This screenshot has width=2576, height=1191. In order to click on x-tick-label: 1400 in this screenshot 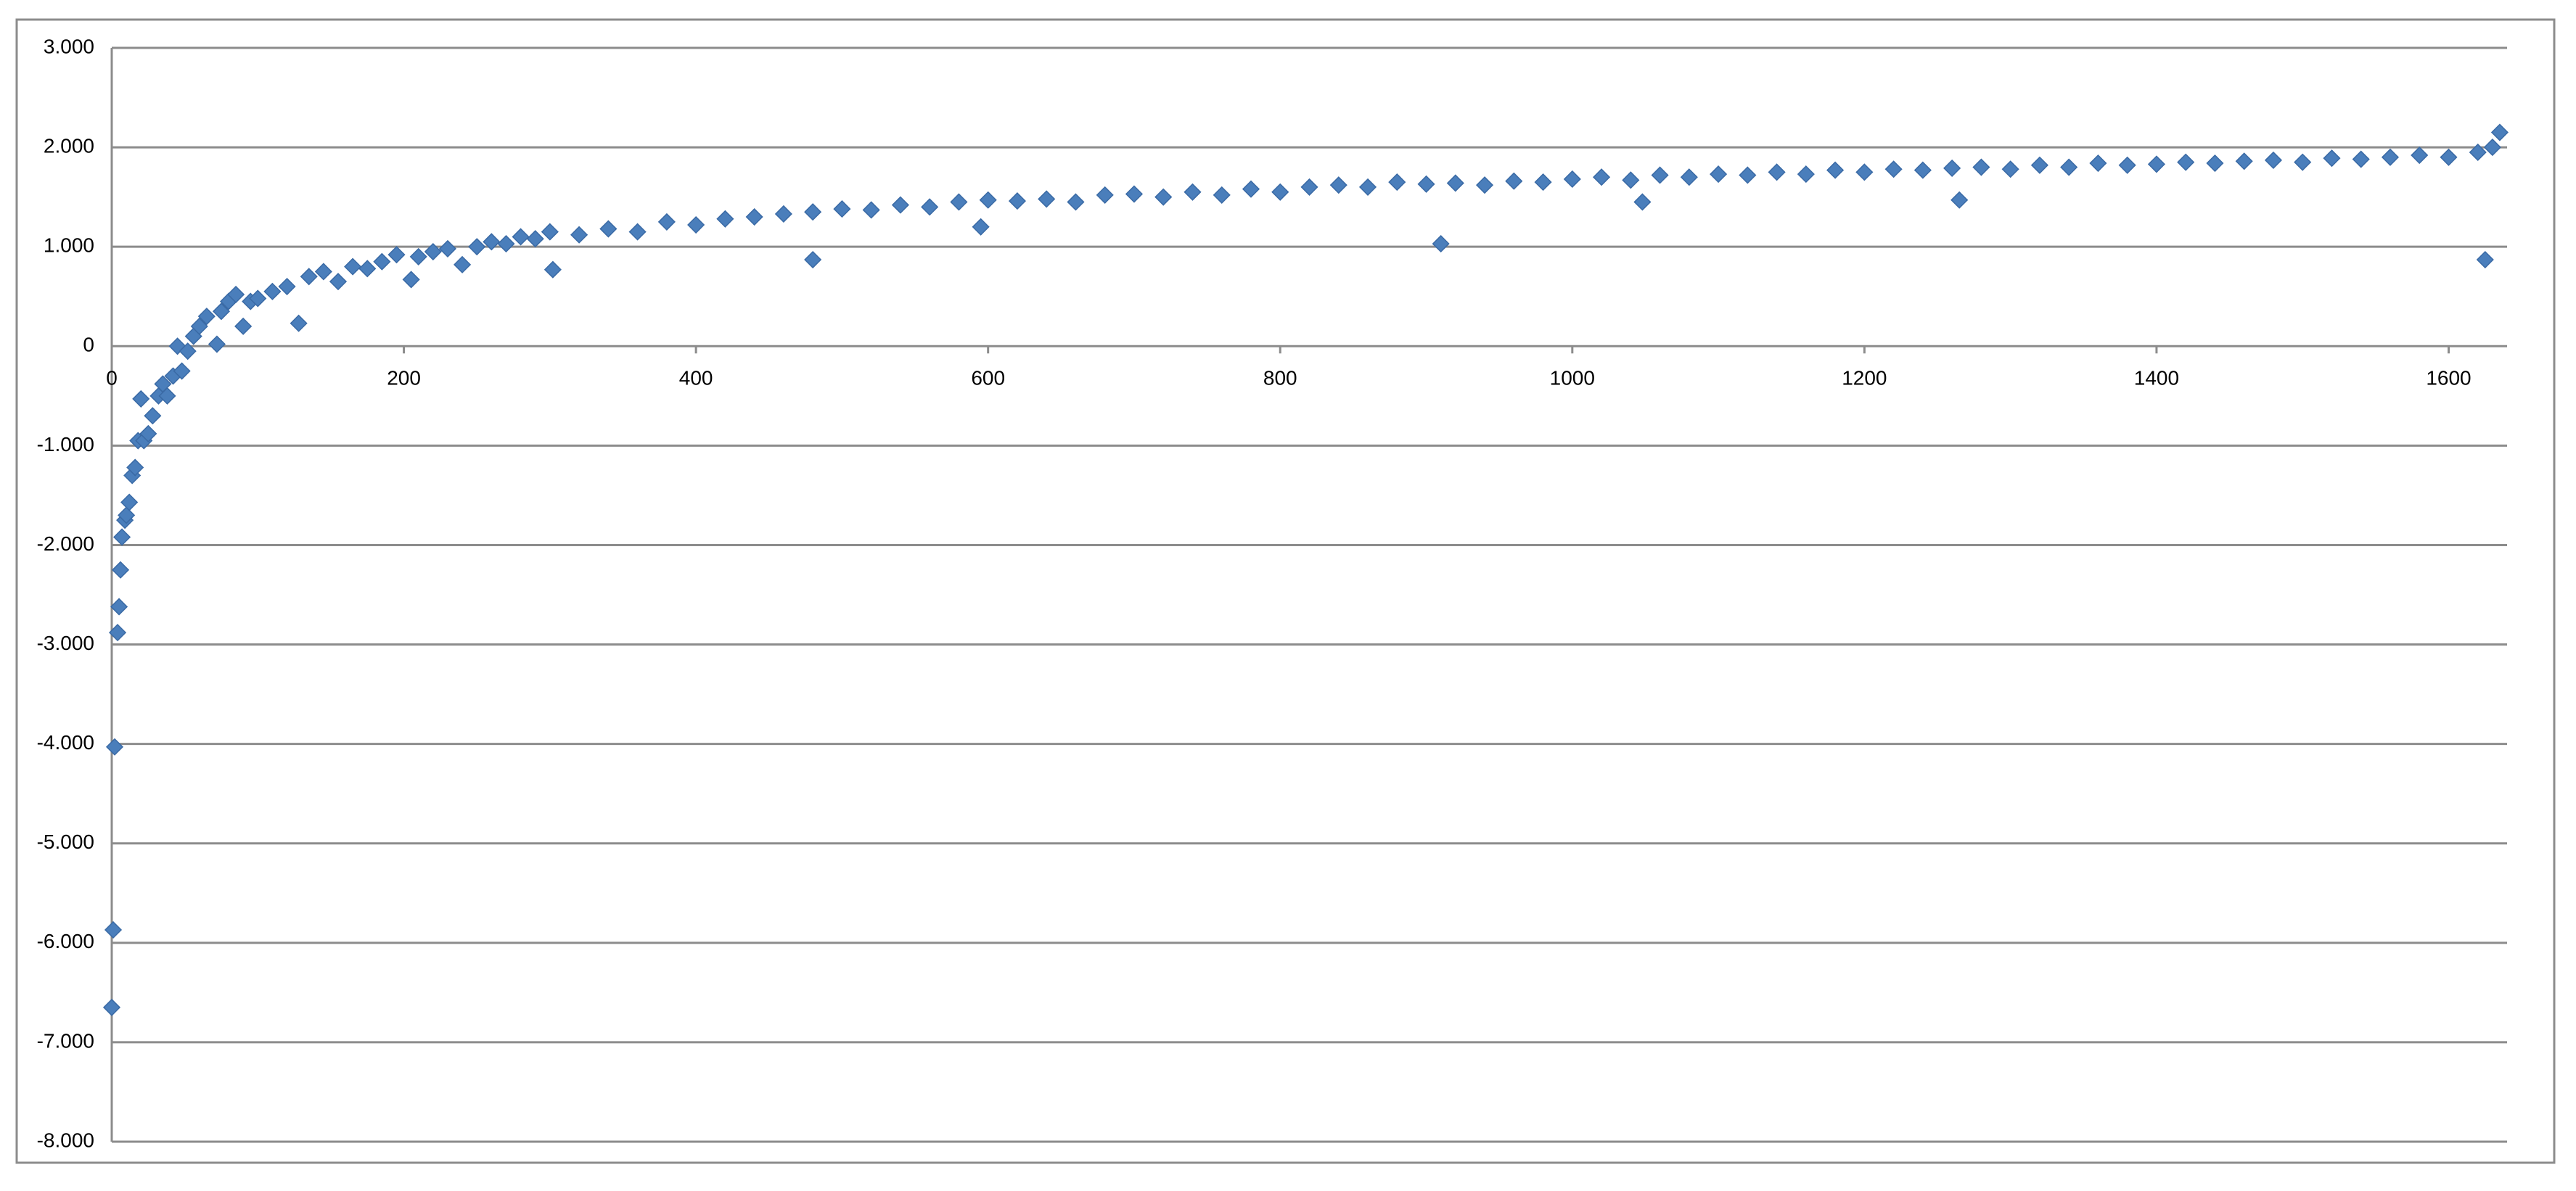, I will do `click(2156, 378)`.